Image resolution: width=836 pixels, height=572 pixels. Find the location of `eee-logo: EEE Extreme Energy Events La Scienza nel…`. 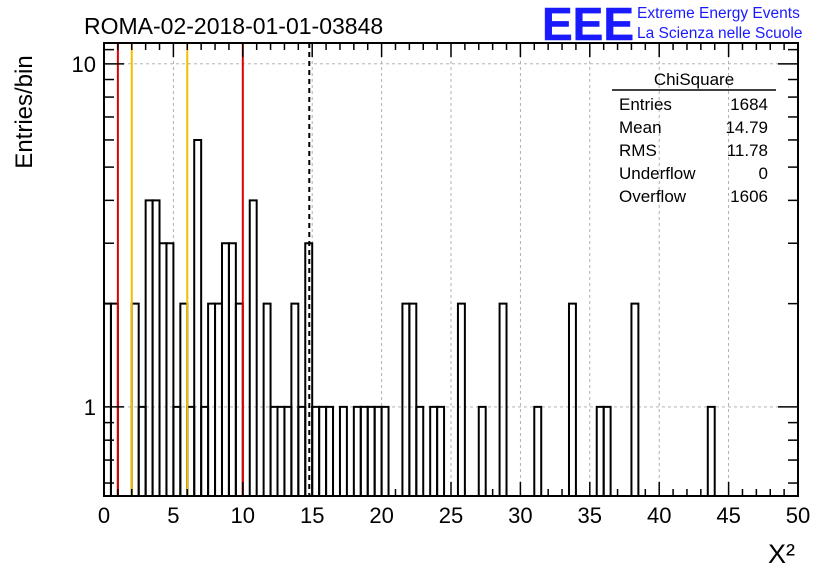

eee-logo: EEE Extreme Energy Events La Scienza nel… is located at coordinates (672, 25).